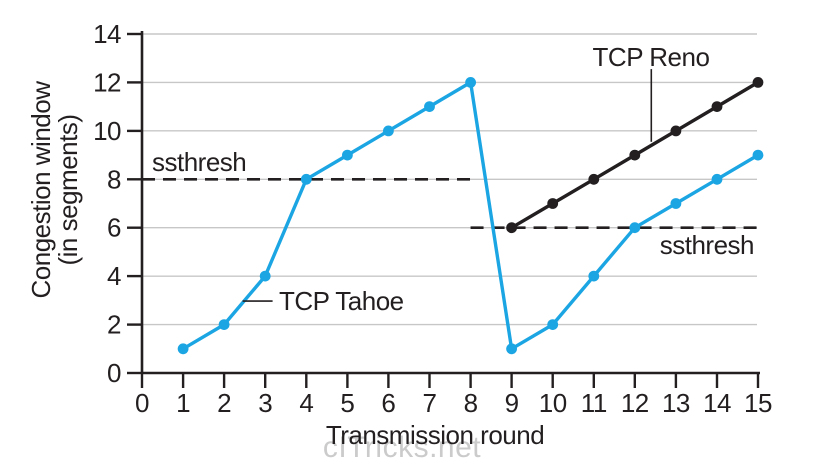 The width and height of the screenshot is (816, 465). I want to click on x-tick-label-7: 7, so click(430, 403).